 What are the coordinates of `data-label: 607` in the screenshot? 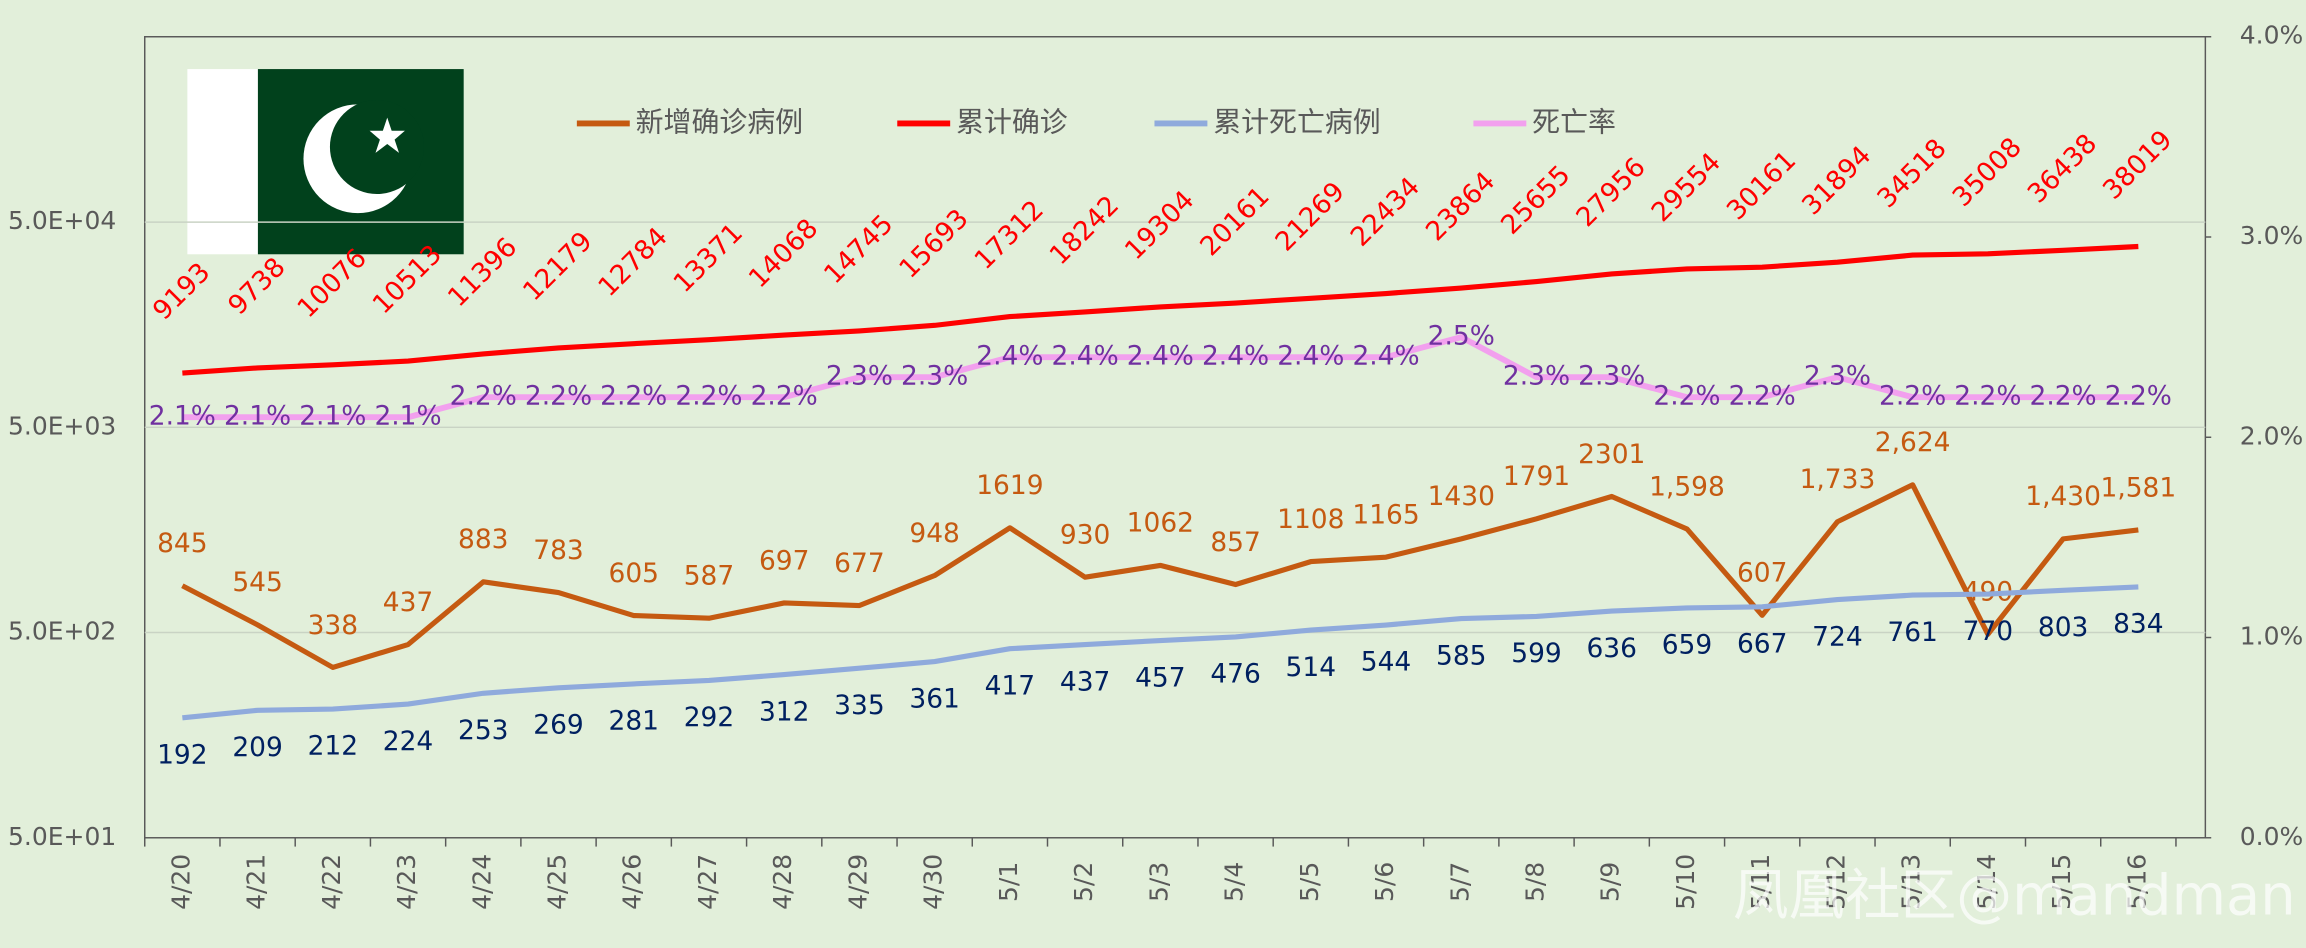 It's located at (1762, 573).